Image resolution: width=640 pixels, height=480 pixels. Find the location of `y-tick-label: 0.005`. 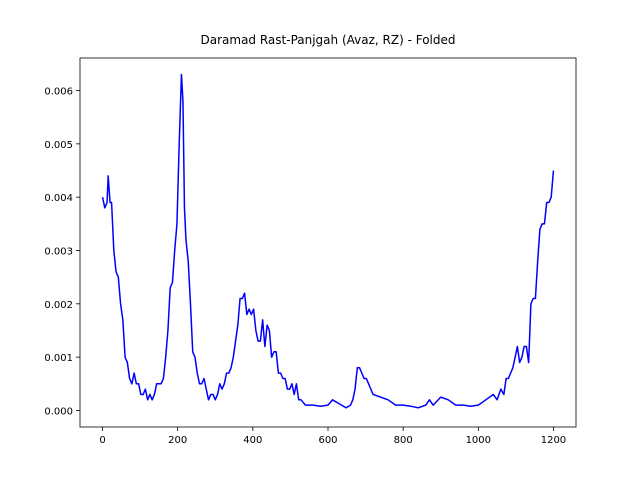

y-tick-label: 0.005 is located at coordinates (58, 145).